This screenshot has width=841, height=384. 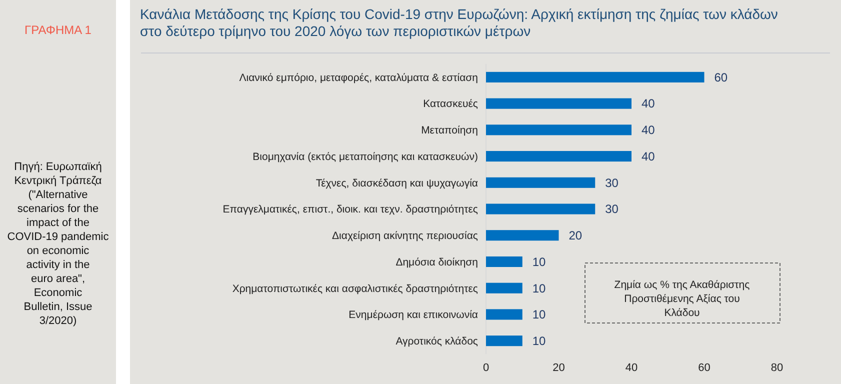 I want to click on y-tick-label: Κατασκευές, so click(x=450, y=104).